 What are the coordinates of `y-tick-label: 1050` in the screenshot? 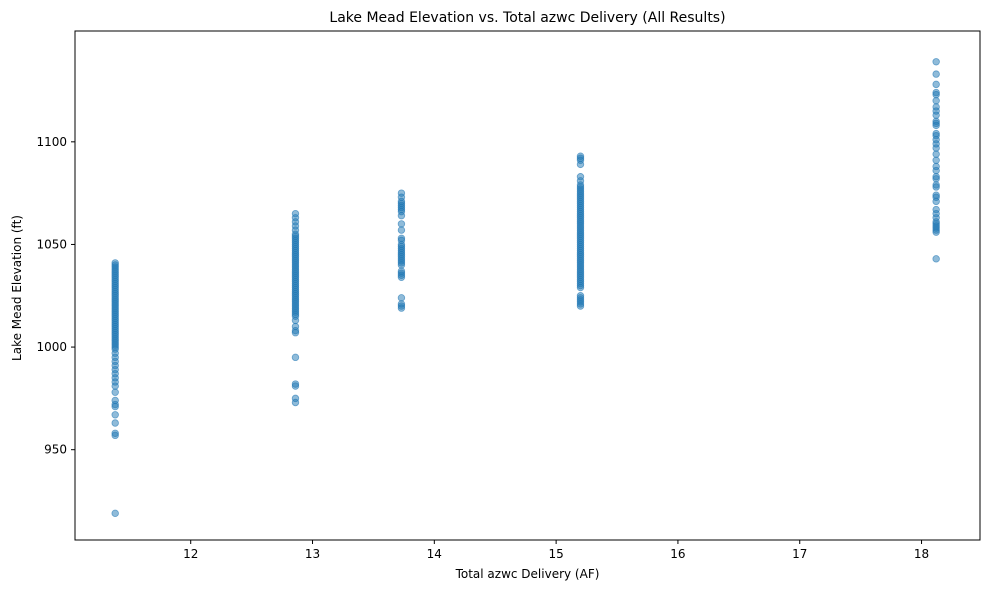 It's located at (51, 244).